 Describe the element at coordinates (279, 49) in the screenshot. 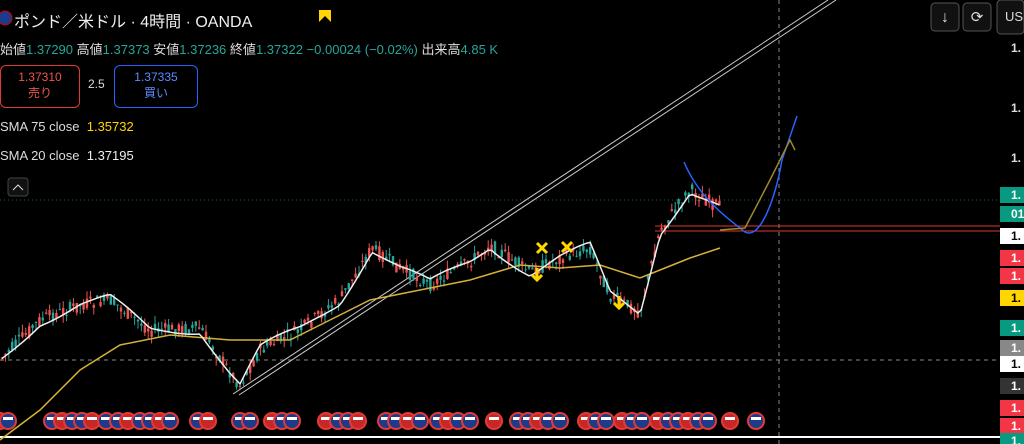

I see `value: 1.37322` at that location.